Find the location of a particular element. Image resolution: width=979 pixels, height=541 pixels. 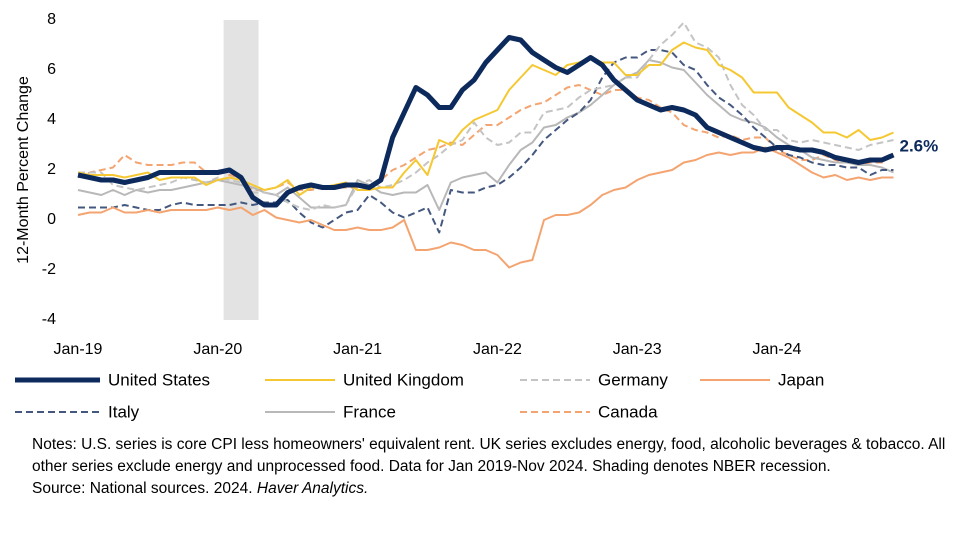

legend-label: United States is located at coordinates (159, 379).